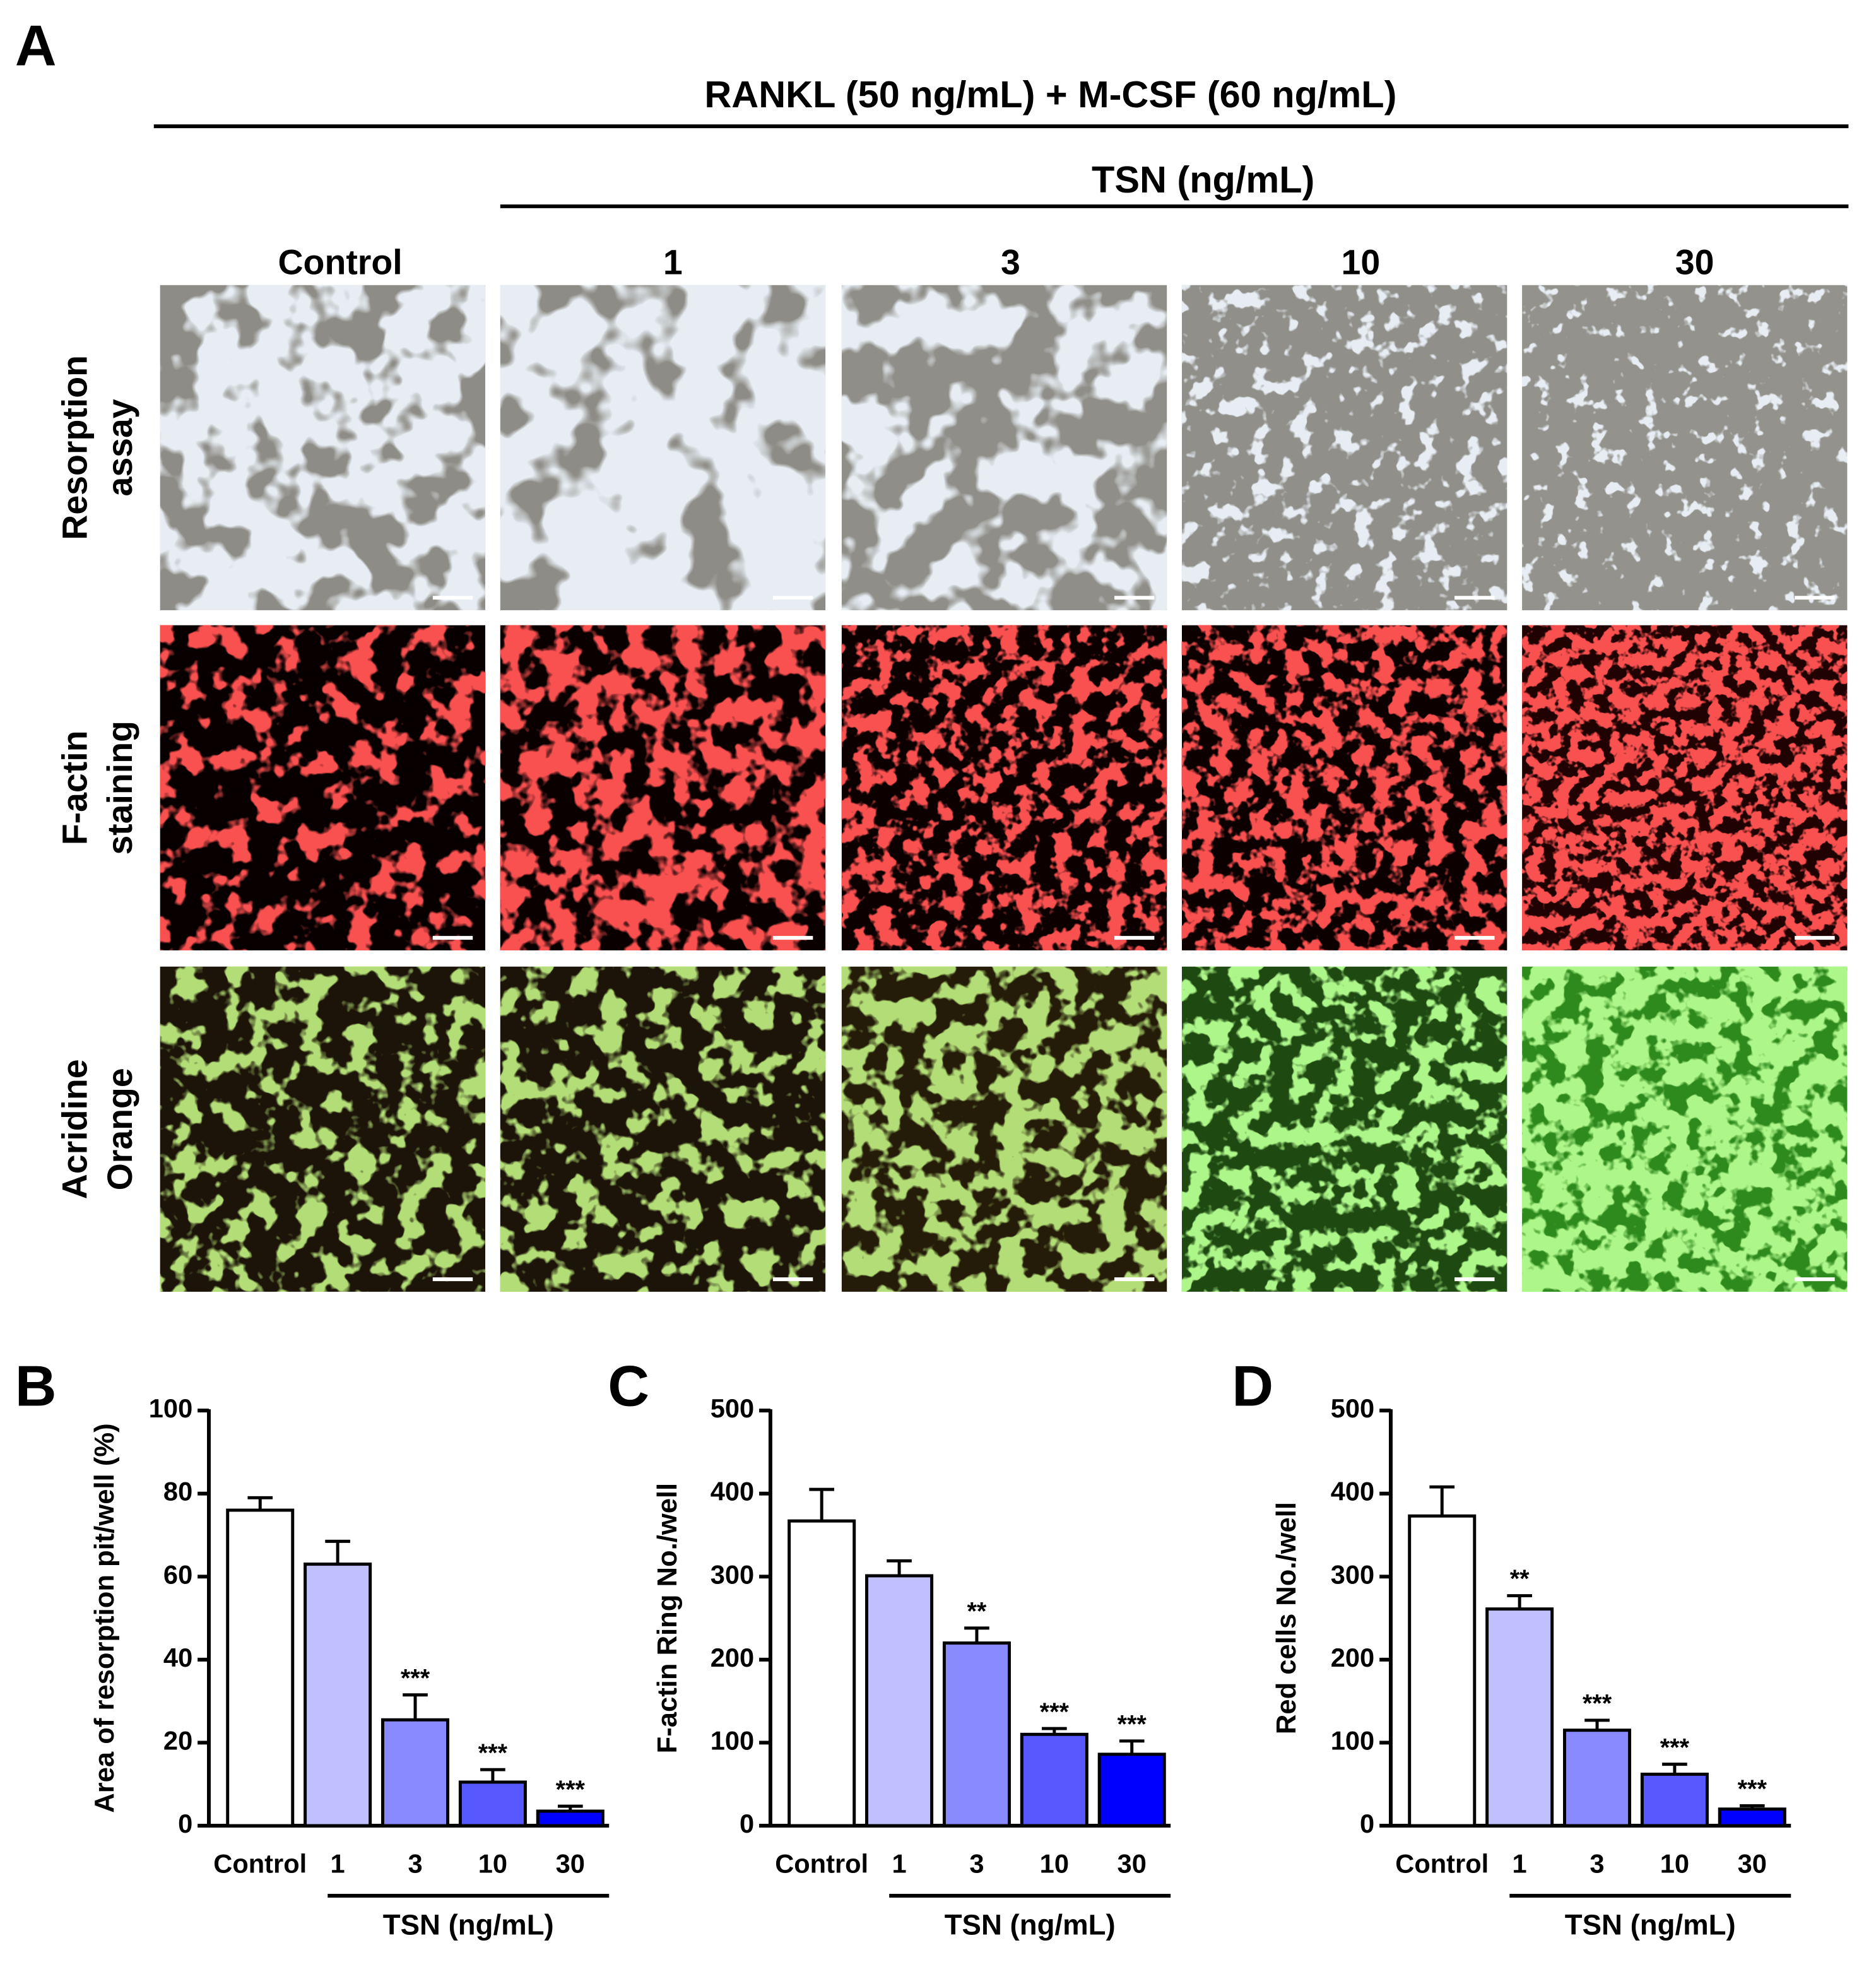 This screenshot has height=1962, width=1876. Describe the element at coordinates (119, 447) in the screenshot. I see `row-label: assay` at that location.